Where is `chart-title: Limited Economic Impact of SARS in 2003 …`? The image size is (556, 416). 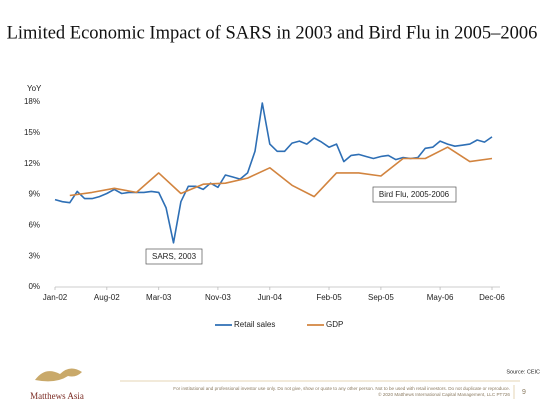 chart-title: Limited Economic Impact of SARS in 2003 … is located at coordinates (272, 33).